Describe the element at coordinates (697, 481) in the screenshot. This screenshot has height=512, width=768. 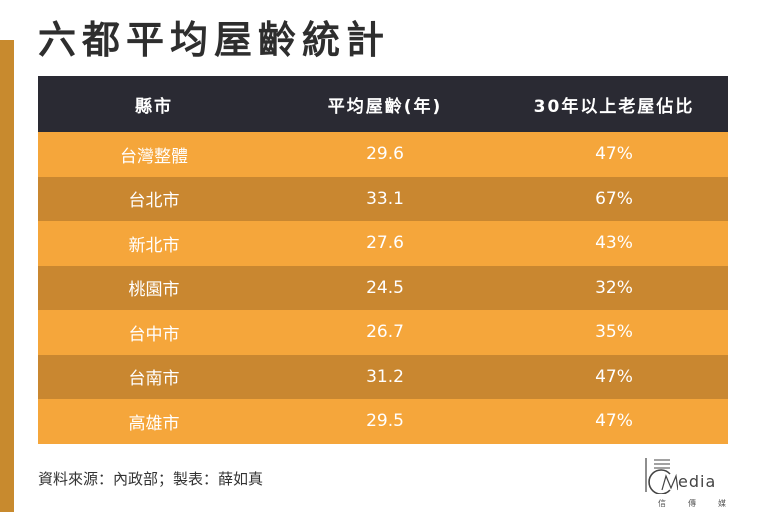
I see `logo-wordmark: edia` at that location.